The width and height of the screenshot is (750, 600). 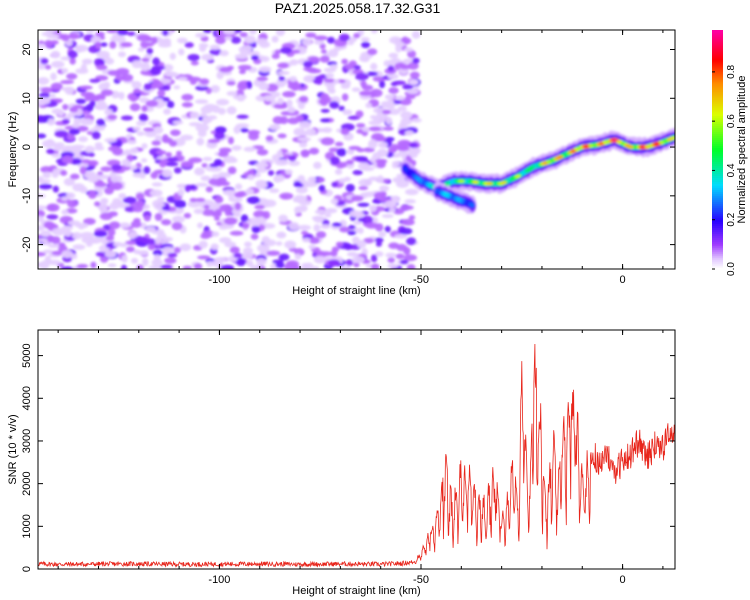 I want to click on spectrogram-xlabel: Height of straight line (km), so click(x=356, y=291).